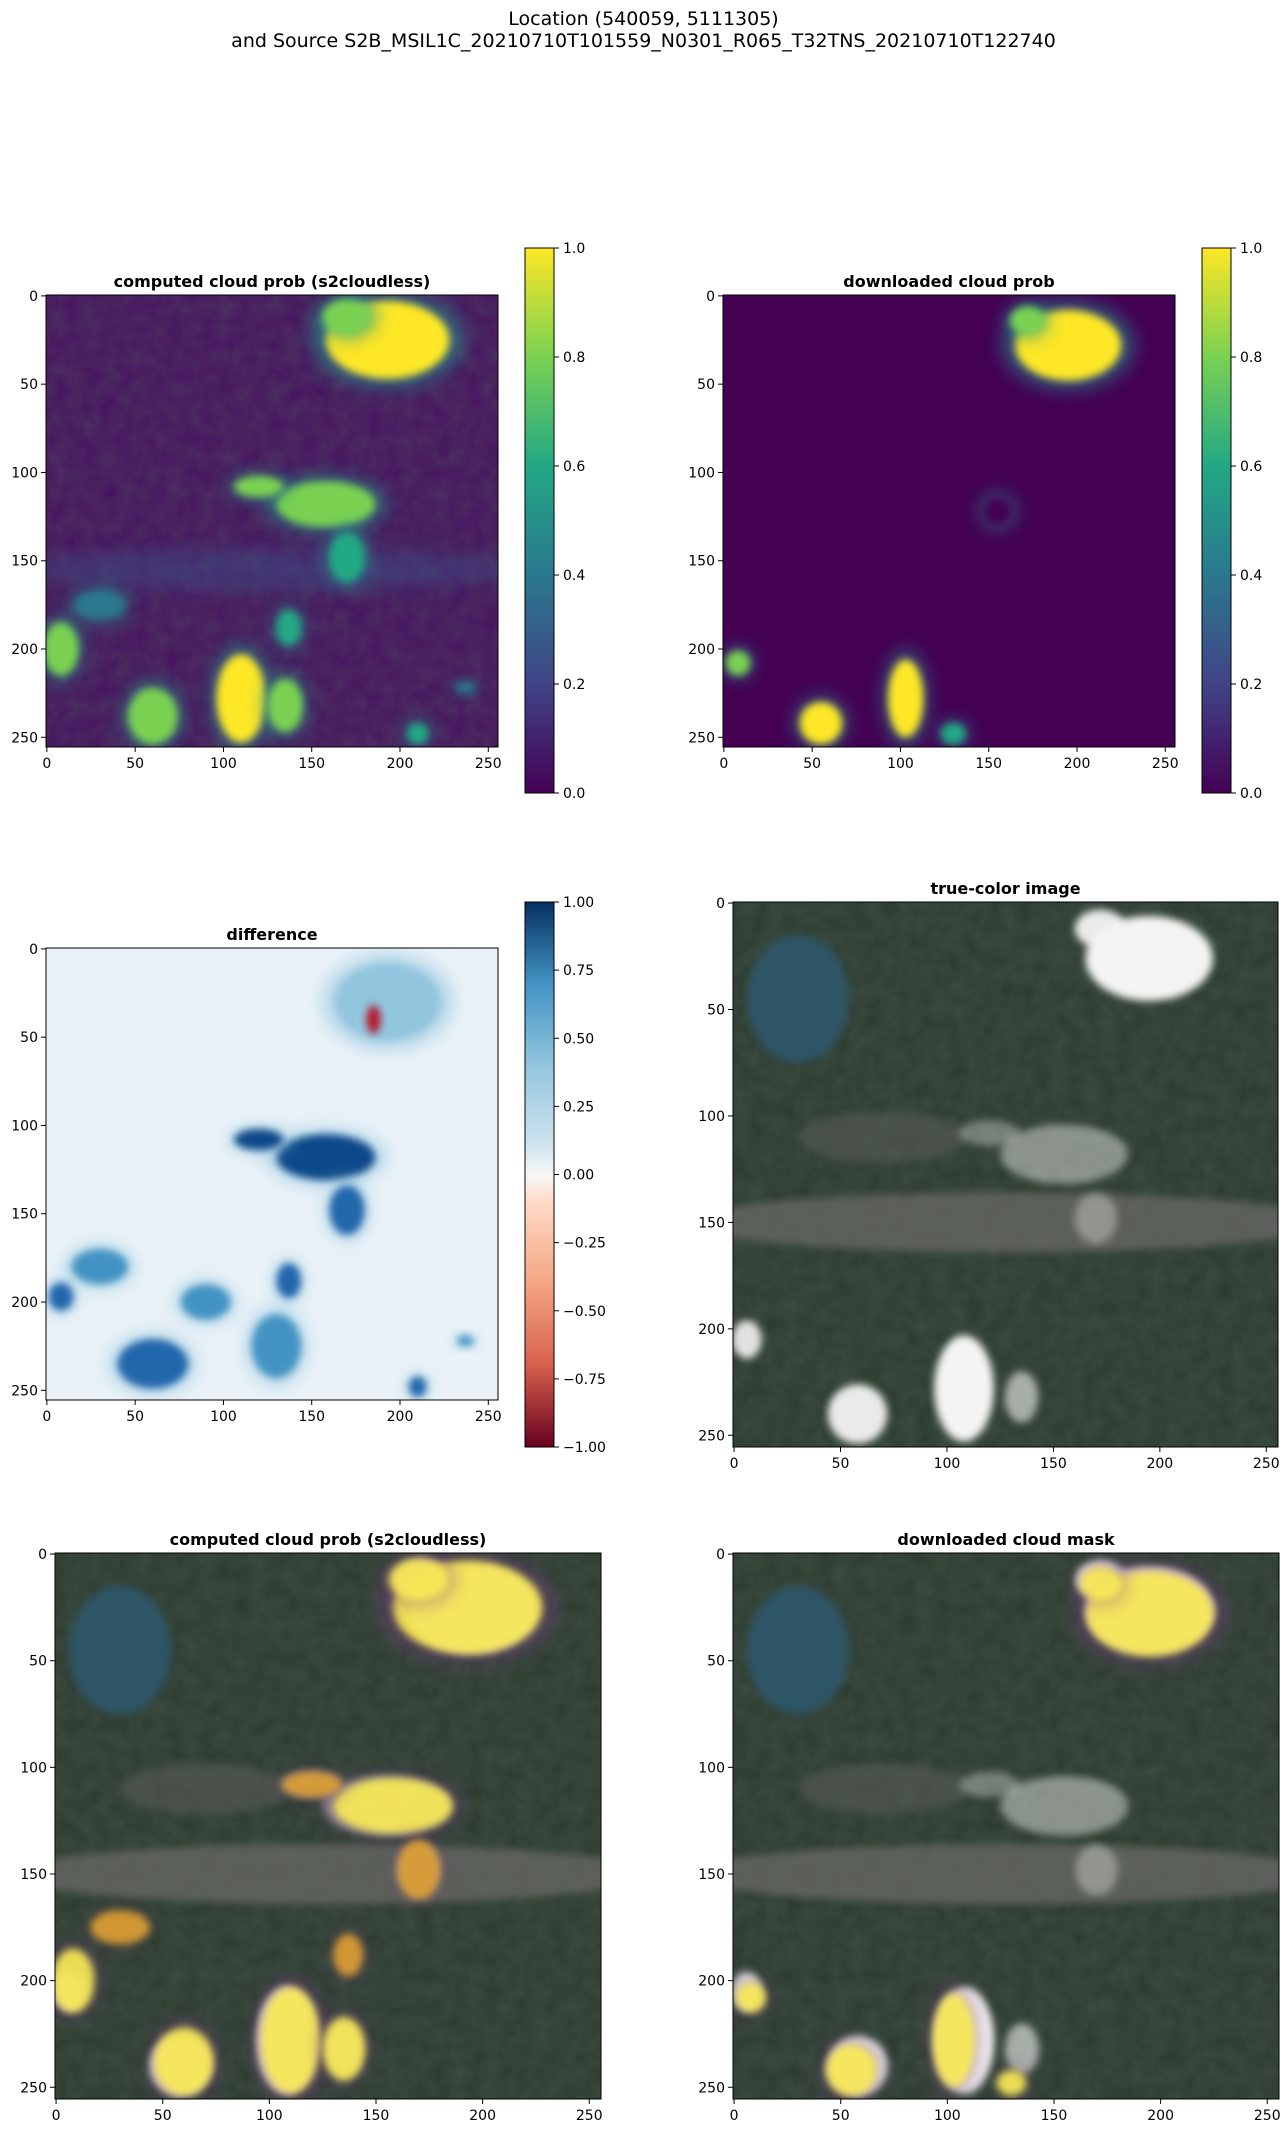 This screenshot has height=2131, width=1287. Describe the element at coordinates (584, 1312) in the screenshot. I see `colorbar-tick-label: −0.50` at that location.